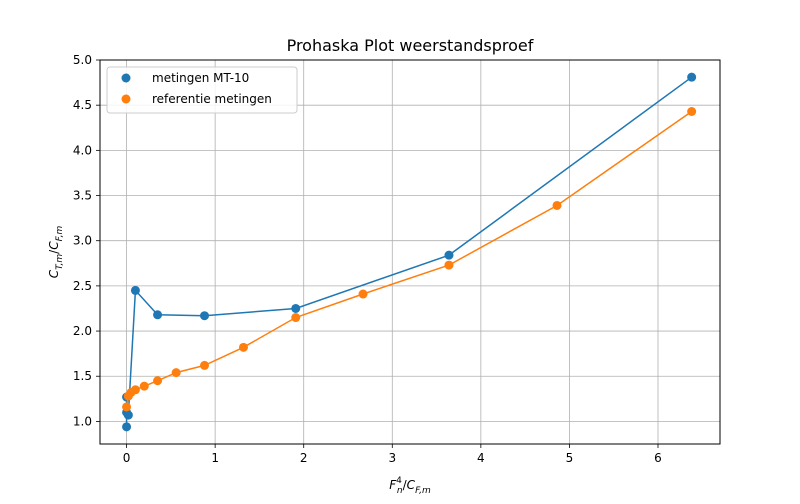 The image size is (800, 504). Describe the element at coordinates (82, 421) in the screenshot. I see `y-tick-label: 1.0` at that location.